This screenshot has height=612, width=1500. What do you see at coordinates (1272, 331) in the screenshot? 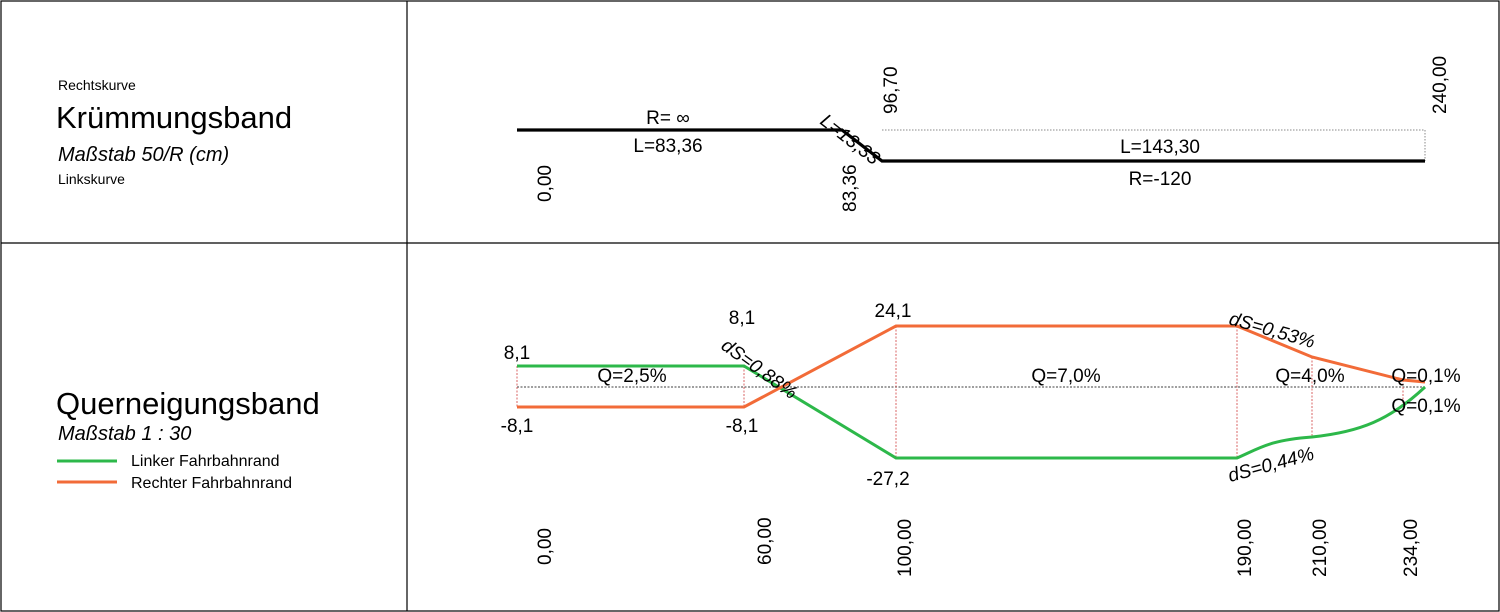
I see `slope-change-2: dS=0,53%` at bounding box center [1272, 331].